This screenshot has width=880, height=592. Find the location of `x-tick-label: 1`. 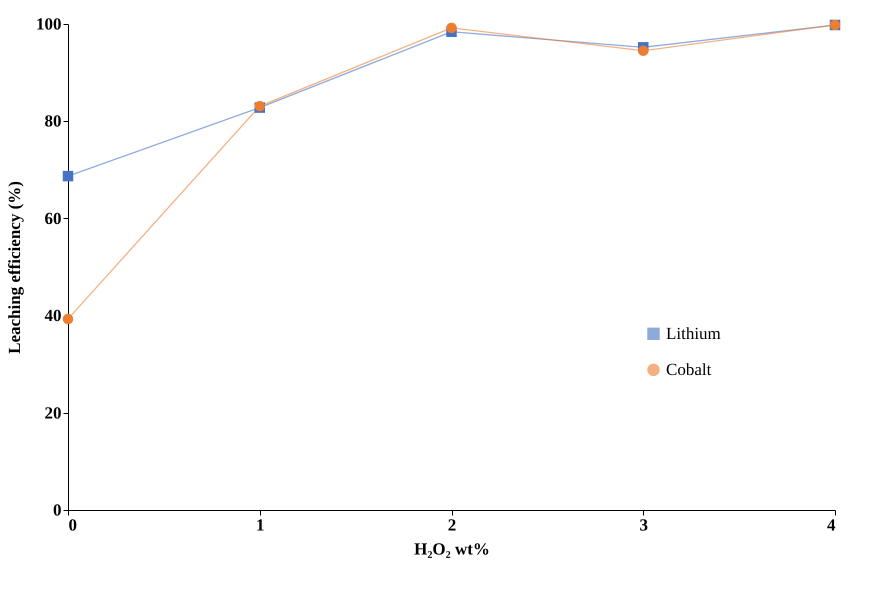

x-tick-label: 1 is located at coordinates (260, 525).